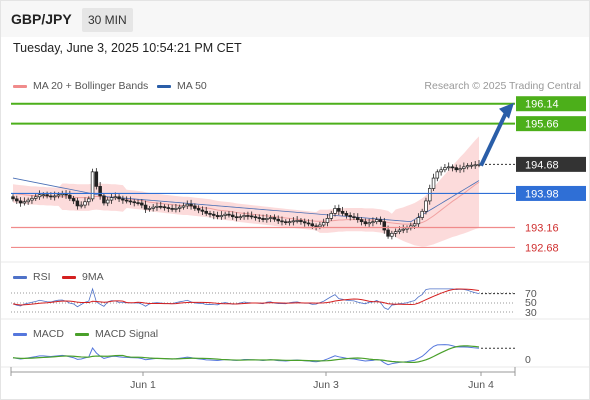 This screenshot has height=400, width=590. Describe the element at coordinates (82, 334) in the screenshot. I see `macd-signal-swatch` at that location.